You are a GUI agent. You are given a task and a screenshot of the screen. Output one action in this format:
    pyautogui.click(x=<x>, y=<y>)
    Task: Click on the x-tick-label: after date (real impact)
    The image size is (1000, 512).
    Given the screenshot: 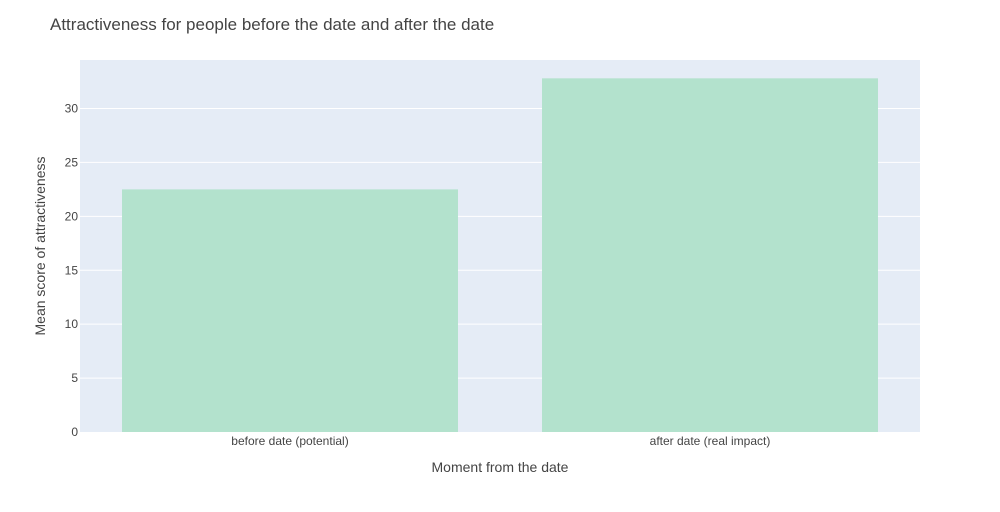 What is the action you would take?
    pyautogui.click(x=710, y=441)
    